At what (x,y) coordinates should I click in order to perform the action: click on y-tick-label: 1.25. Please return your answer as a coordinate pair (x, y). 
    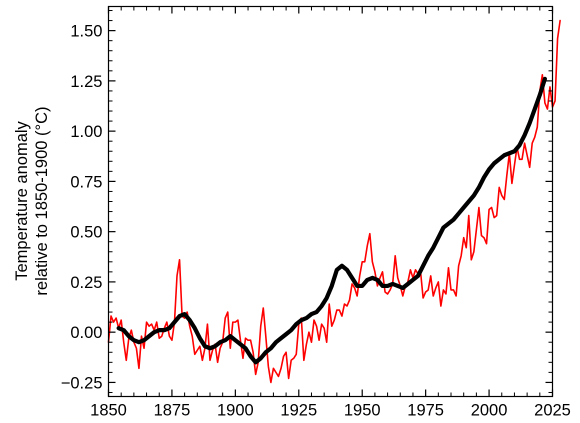
    Looking at the image, I should click on (86, 82).